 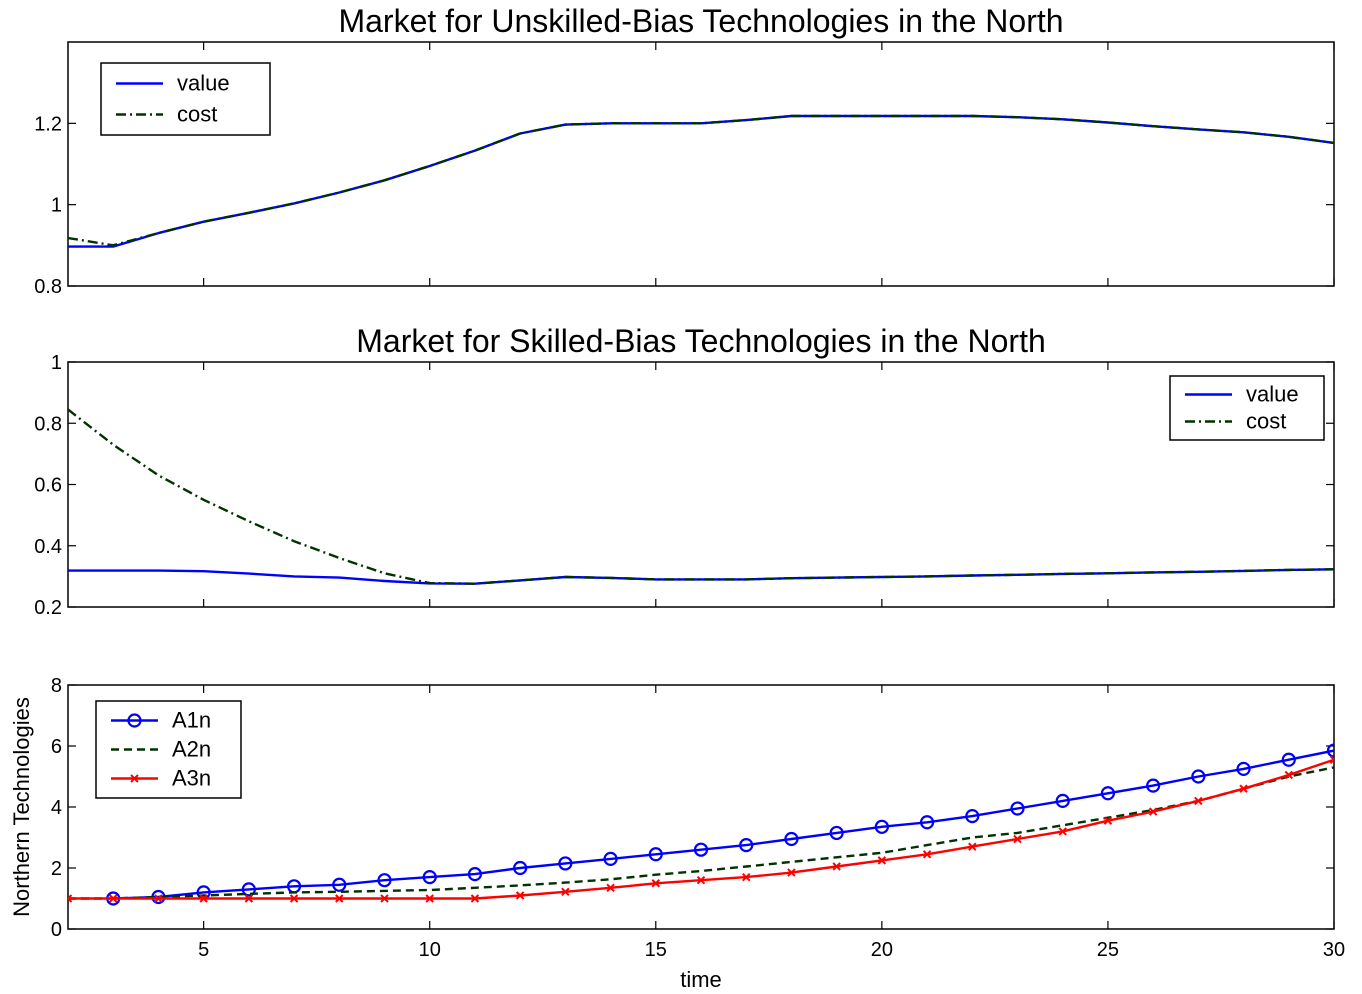 What do you see at coordinates (134, 778) in the screenshot?
I see `legend-marker-A3n` at bounding box center [134, 778].